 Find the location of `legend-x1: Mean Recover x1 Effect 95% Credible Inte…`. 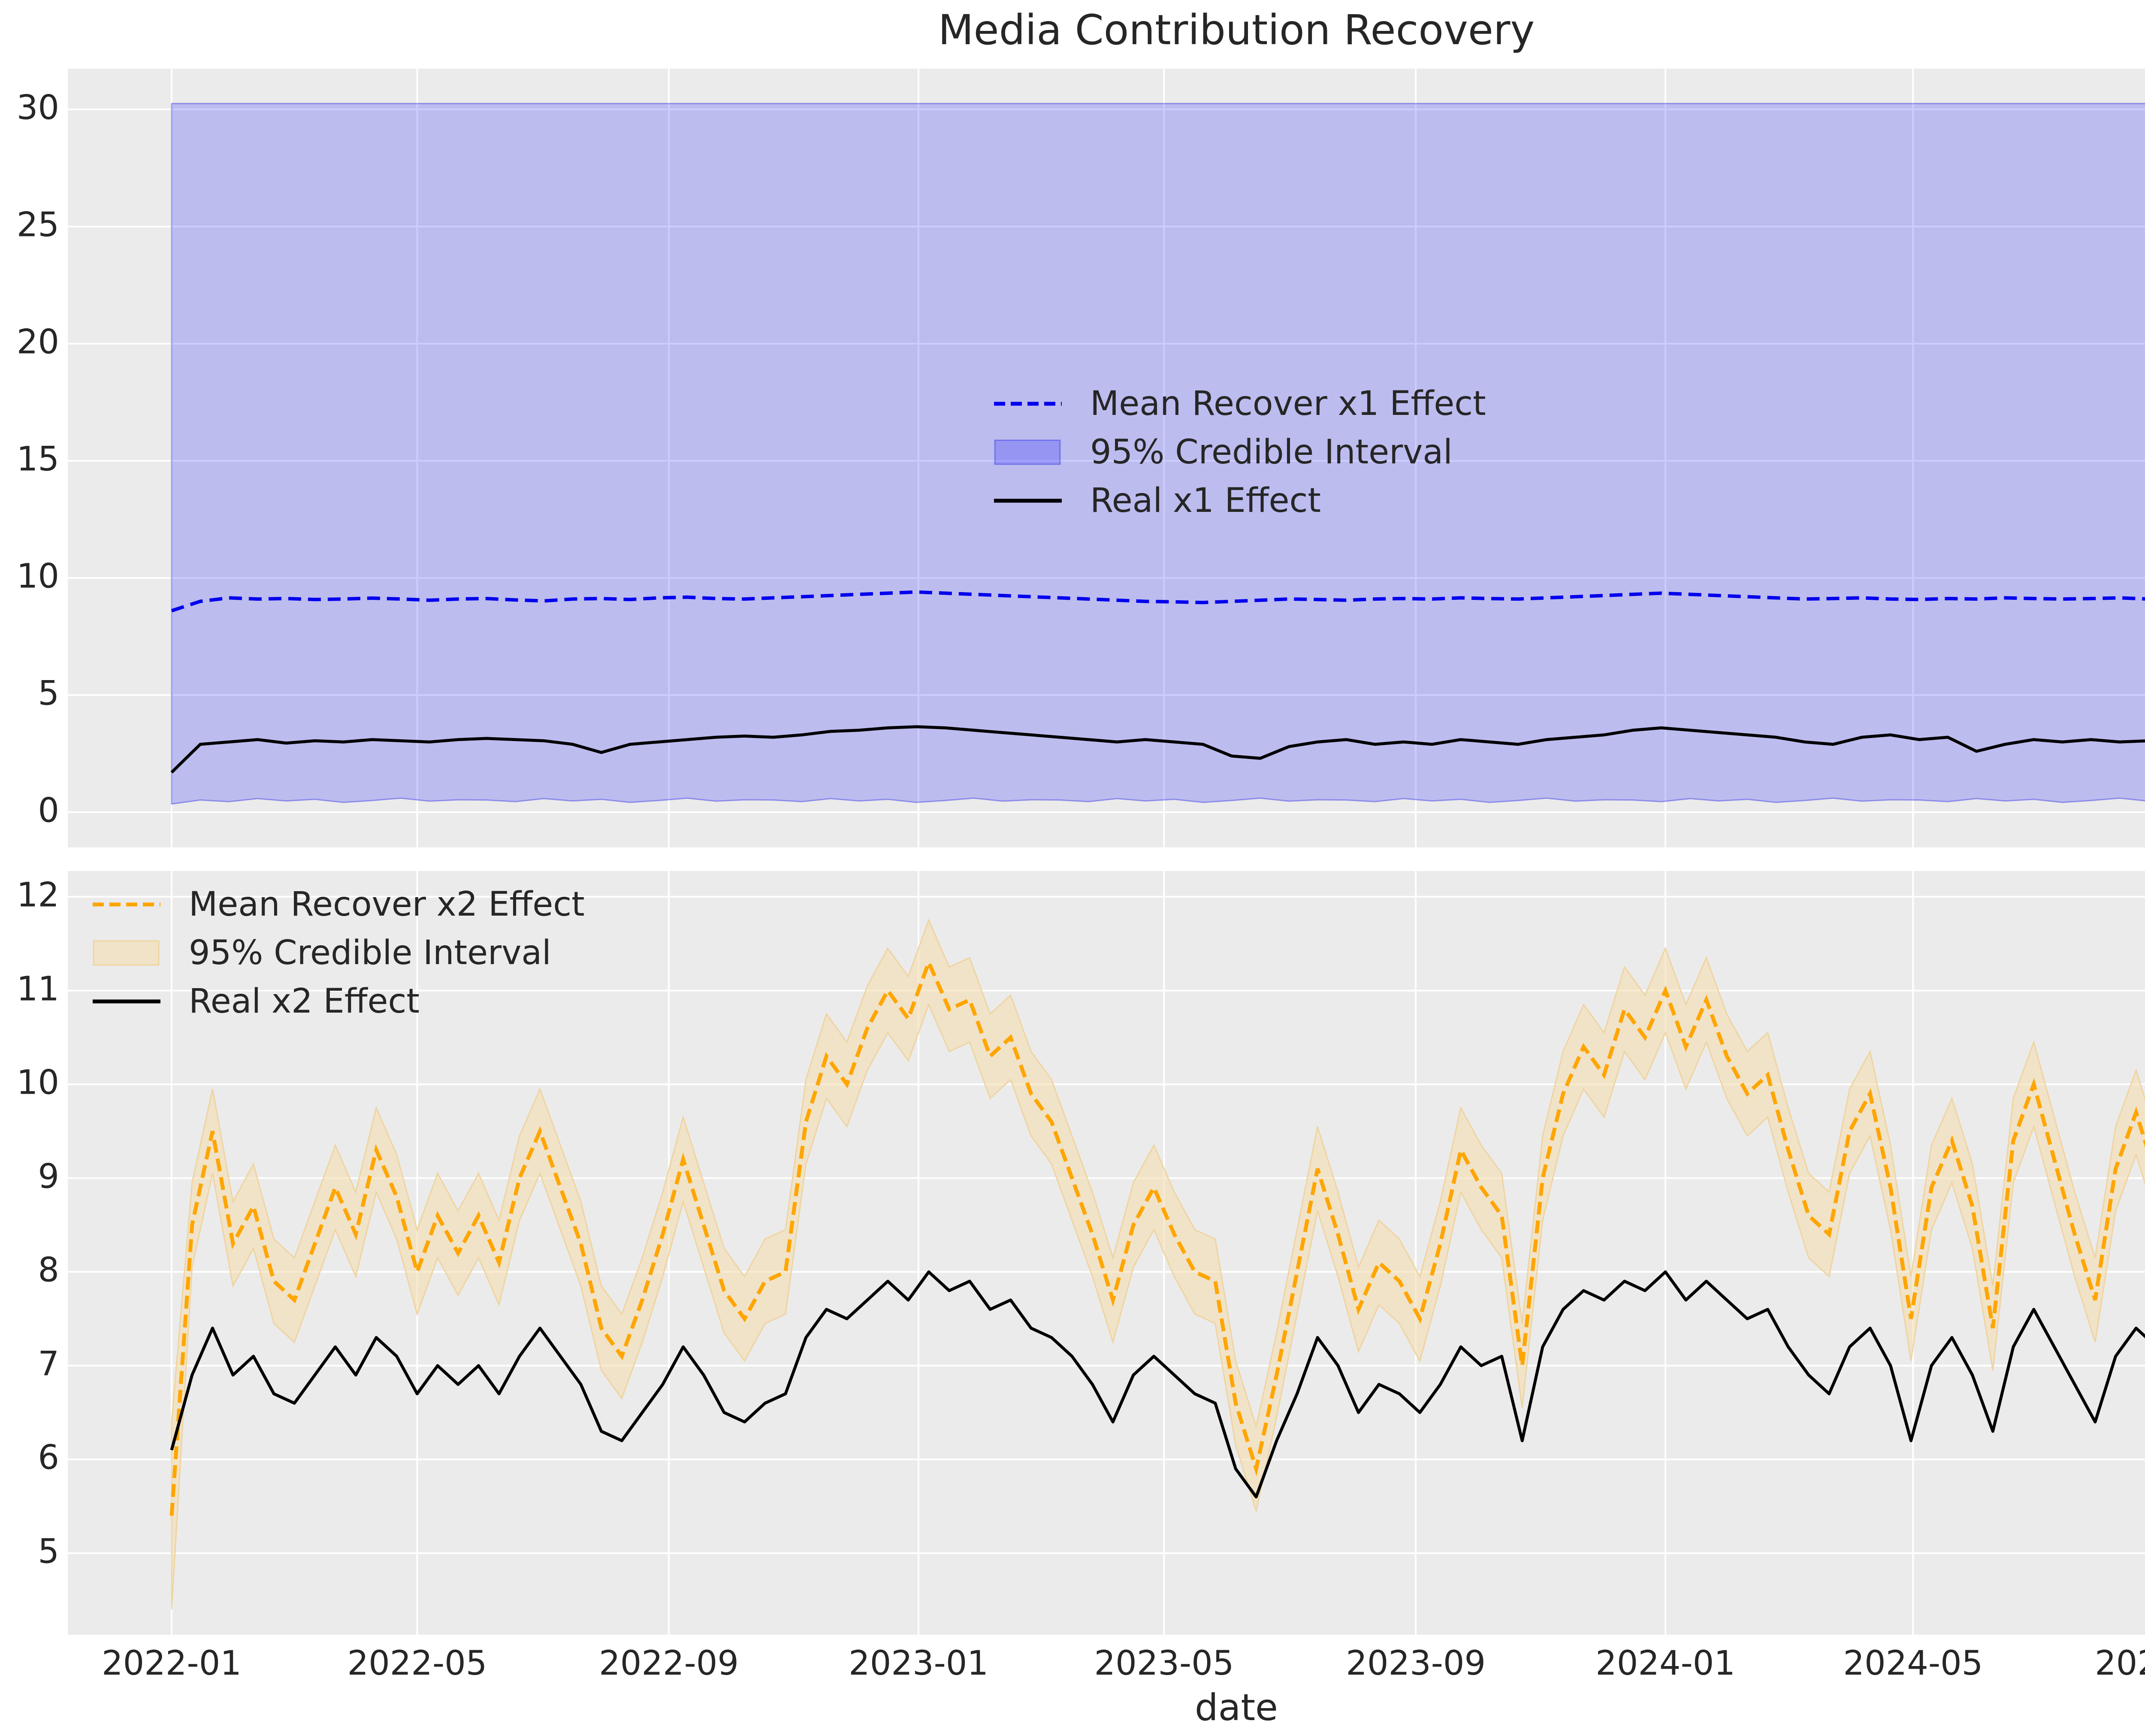

legend-x1: Mean Recover x1 Effect 95% Credible Inte… is located at coordinates (1239, 452).